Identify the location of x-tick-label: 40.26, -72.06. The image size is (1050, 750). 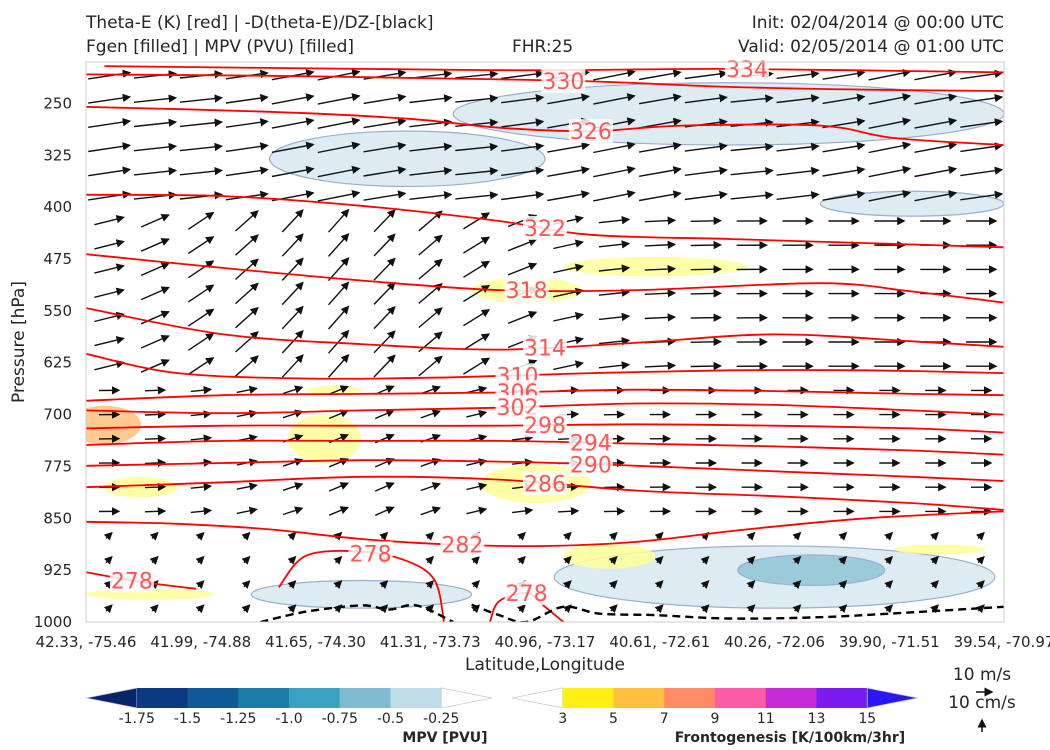
(774, 642).